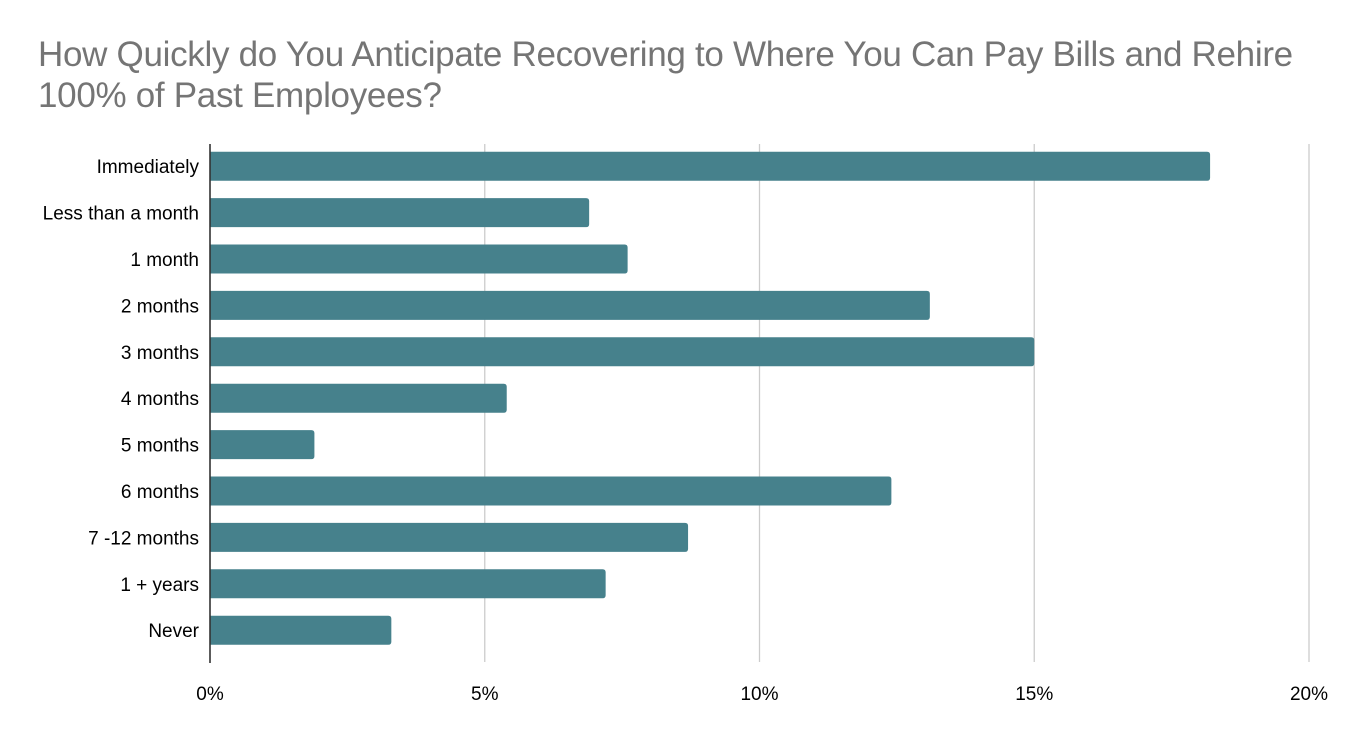 This screenshot has width=1347, height=742. I want to click on x-tick-label: 5%, so click(485, 694).